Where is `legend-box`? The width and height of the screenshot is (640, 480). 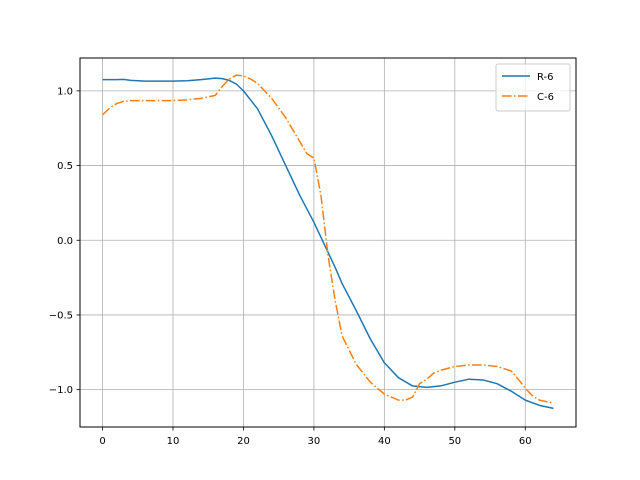
legend-box is located at coordinates (533, 87).